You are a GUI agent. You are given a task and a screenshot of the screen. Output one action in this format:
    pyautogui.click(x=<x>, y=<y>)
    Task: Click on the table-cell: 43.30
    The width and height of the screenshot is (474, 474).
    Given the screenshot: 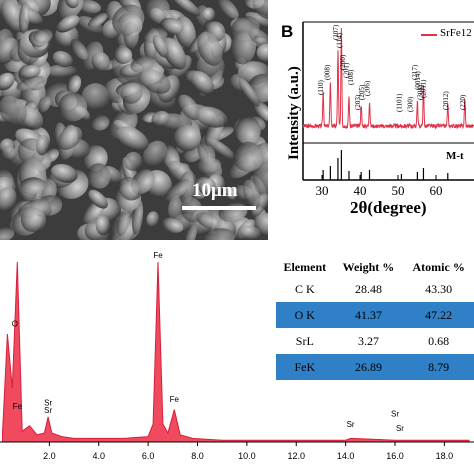 What is the action you would take?
    pyautogui.click(x=438, y=289)
    